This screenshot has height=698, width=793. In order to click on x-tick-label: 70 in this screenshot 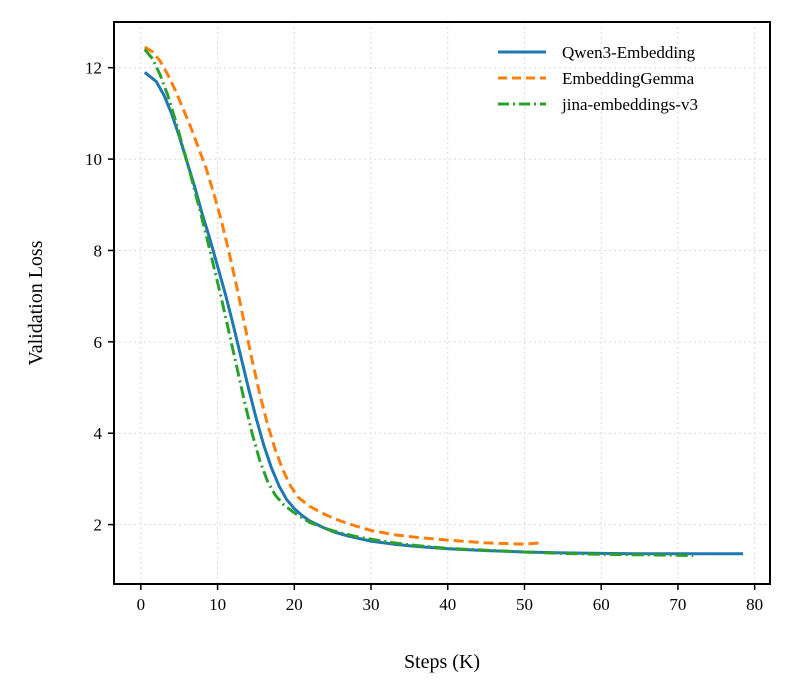, I will do `click(677, 604)`.